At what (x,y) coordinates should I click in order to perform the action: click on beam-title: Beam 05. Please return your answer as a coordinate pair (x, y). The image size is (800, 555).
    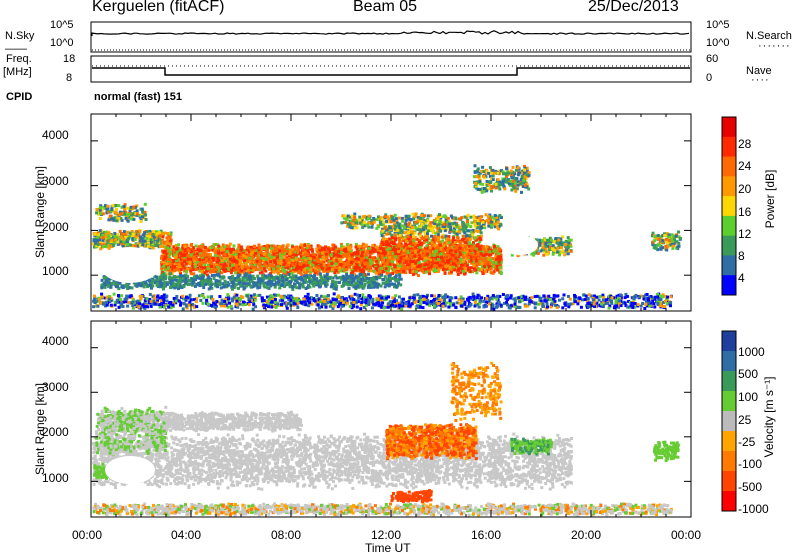
    Looking at the image, I should click on (385, 7).